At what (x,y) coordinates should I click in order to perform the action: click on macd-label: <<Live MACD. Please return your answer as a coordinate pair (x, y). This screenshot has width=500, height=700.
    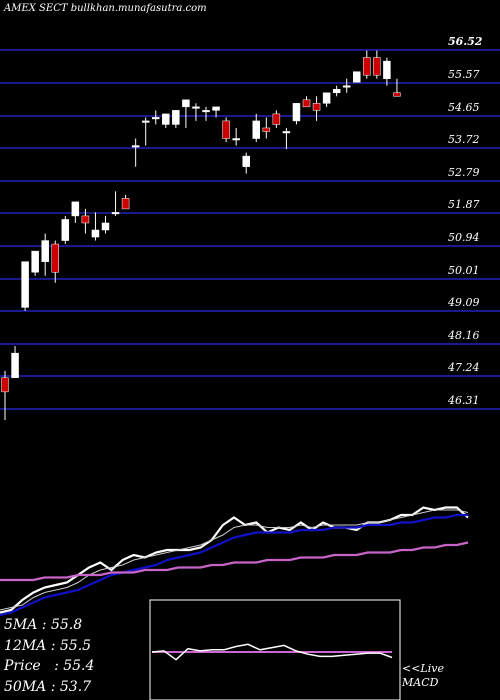
    Looking at the image, I should click on (423, 676).